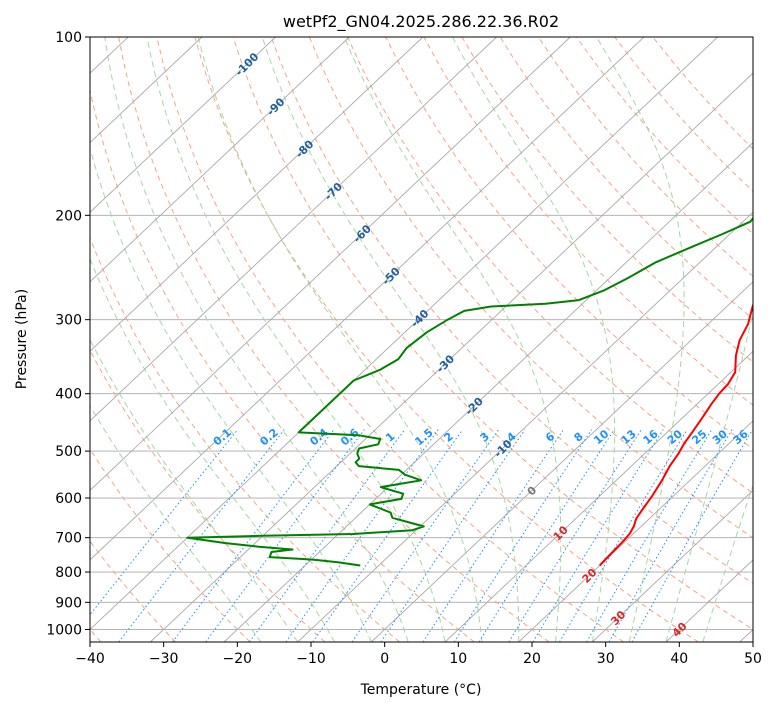 The image size is (775, 708). What do you see at coordinates (222, 437) in the screenshot?
I see `mixing-ratio-label: 0.1` at bounding box center [222, 437].